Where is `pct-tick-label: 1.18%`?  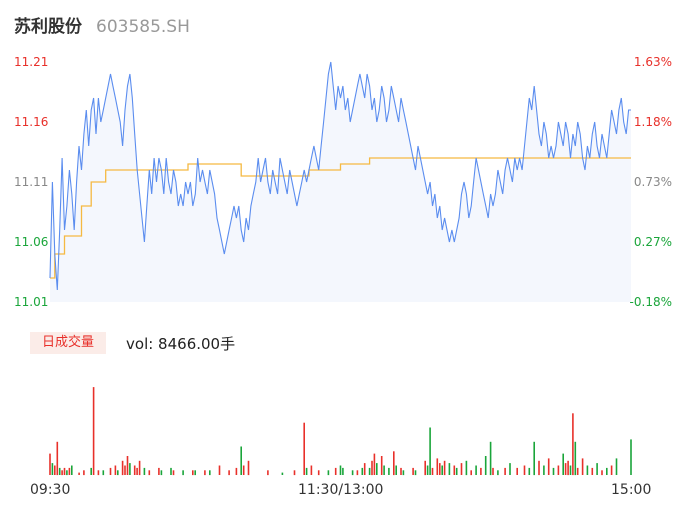 pct-tick-label: 1.18% is located at coordinates (653, 122).